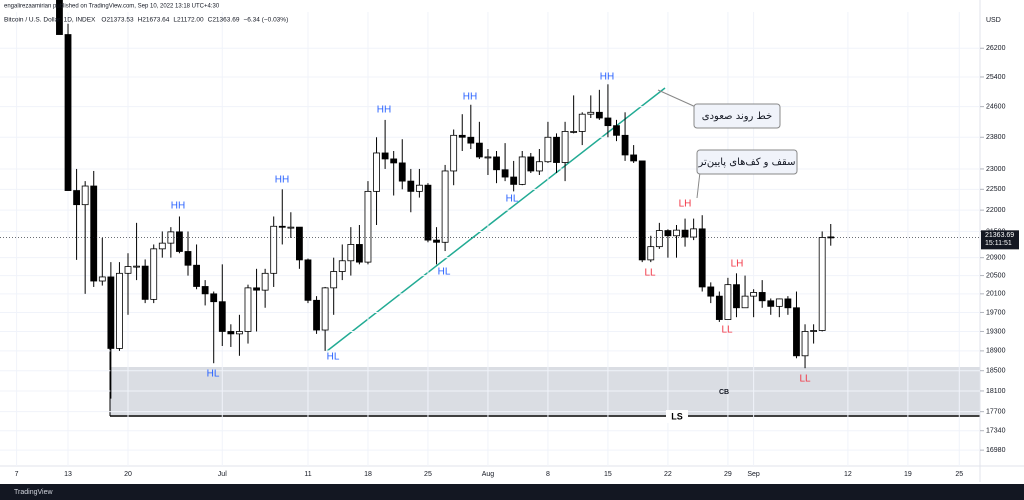 The width and height of the screenshot is (1024, 500). Describe the element at coordinates (117, 20) in the screenshot. I see `ohlc-value: O21373.53` at that location.